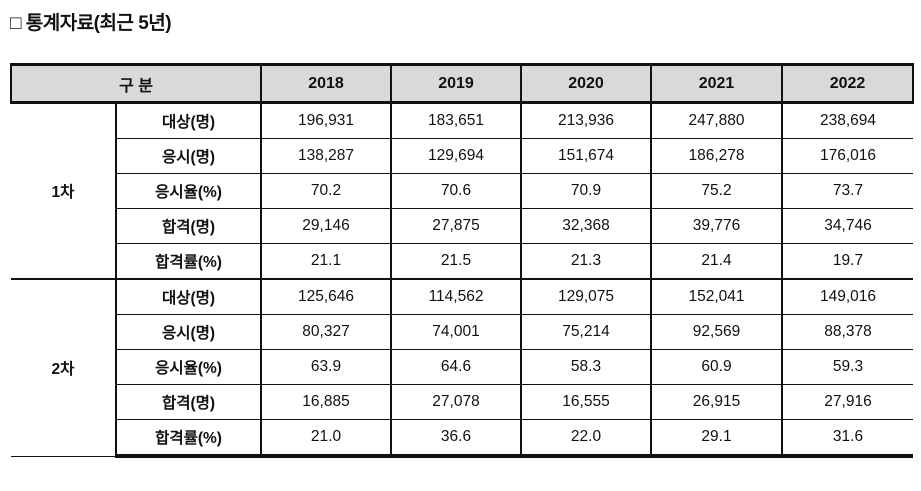 This screenshot has height=491, width=921. Describe the element at coordinates (717, 120) in the screenshot. I see `cell-value: 247,880` at that location.